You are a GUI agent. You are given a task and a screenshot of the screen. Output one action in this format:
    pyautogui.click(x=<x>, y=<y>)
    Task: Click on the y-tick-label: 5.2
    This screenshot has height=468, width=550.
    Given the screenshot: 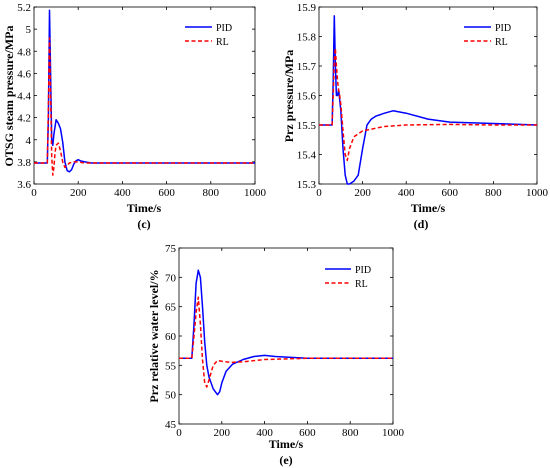 What is the action you would take?
    pyautogui.click(x=24, y=8)
    